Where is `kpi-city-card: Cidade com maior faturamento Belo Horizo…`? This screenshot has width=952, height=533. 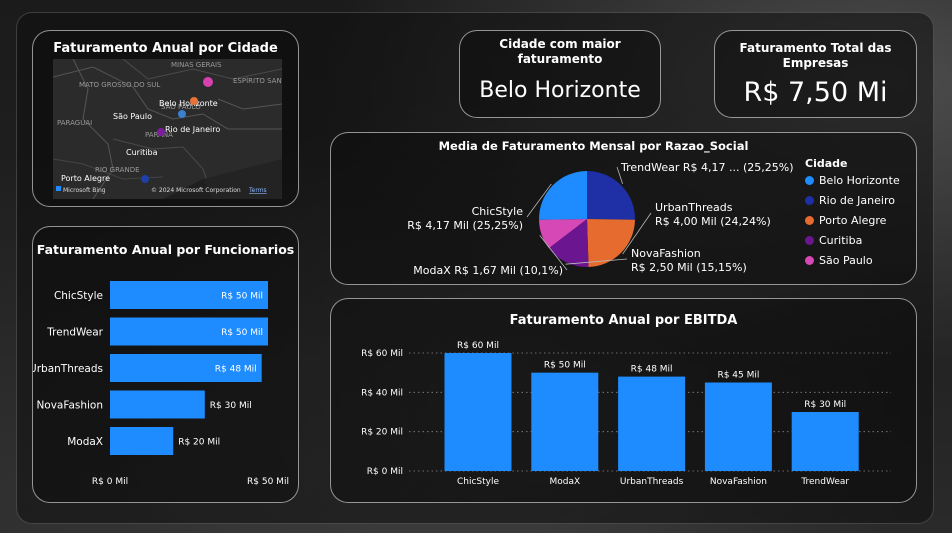
kpi-city-card: Cidade com maior faturamento Belo Horizo… is located at coordinates (560, 74).